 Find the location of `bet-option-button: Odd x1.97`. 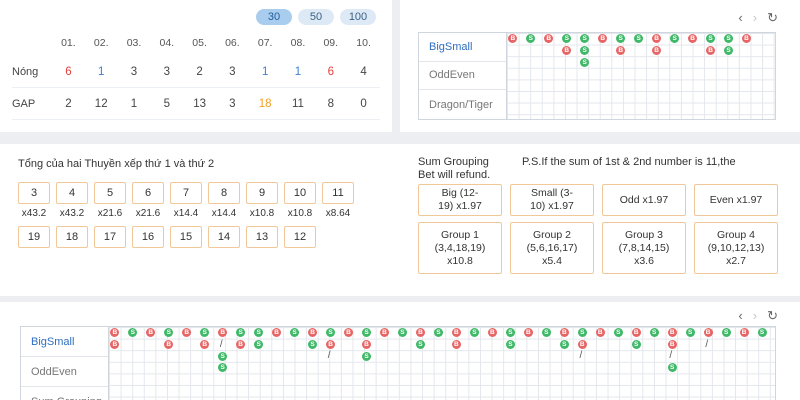

bet-option-button: Odd x1.97 is located at coordinates (644, 200).